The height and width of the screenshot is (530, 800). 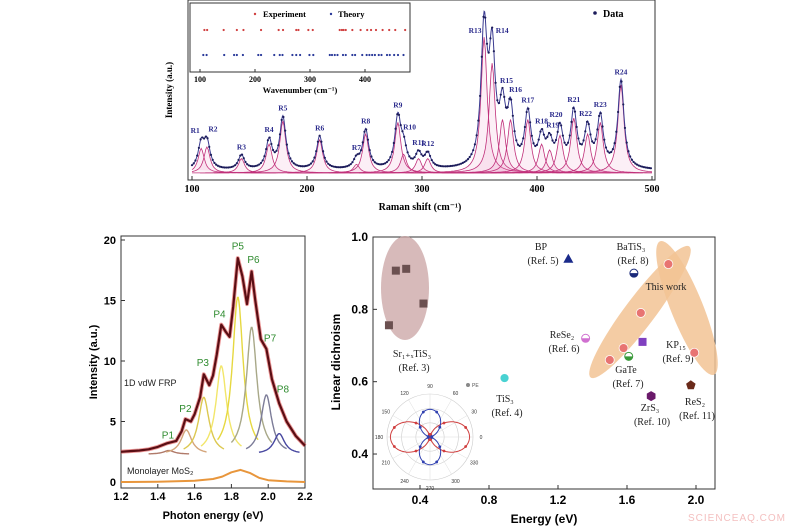 What do you see at coordinates (650, 408) in the screenshot?
I see `series-name-label: ZrS₃` at bounding box center [650, 408].